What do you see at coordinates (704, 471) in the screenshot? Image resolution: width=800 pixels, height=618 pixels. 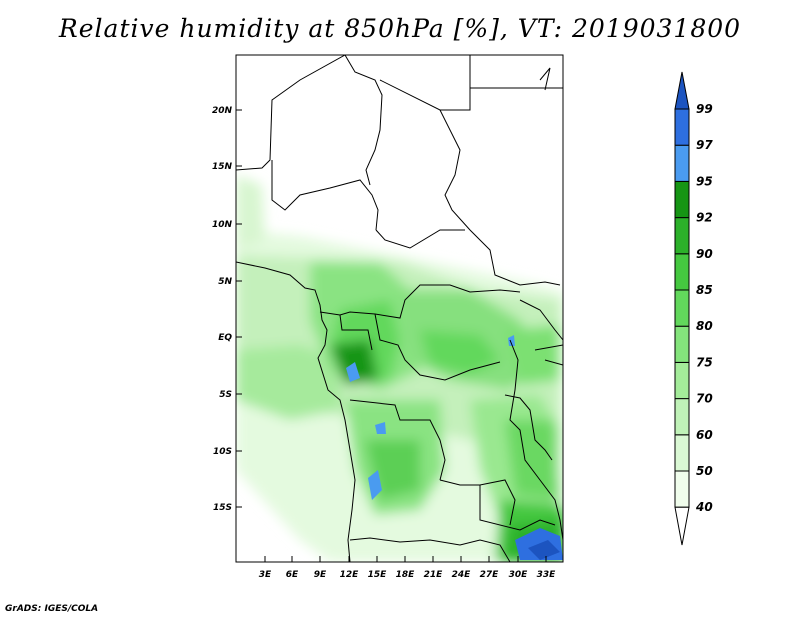 I see `colorbar-label: 50` at bounding box center [704, 471].